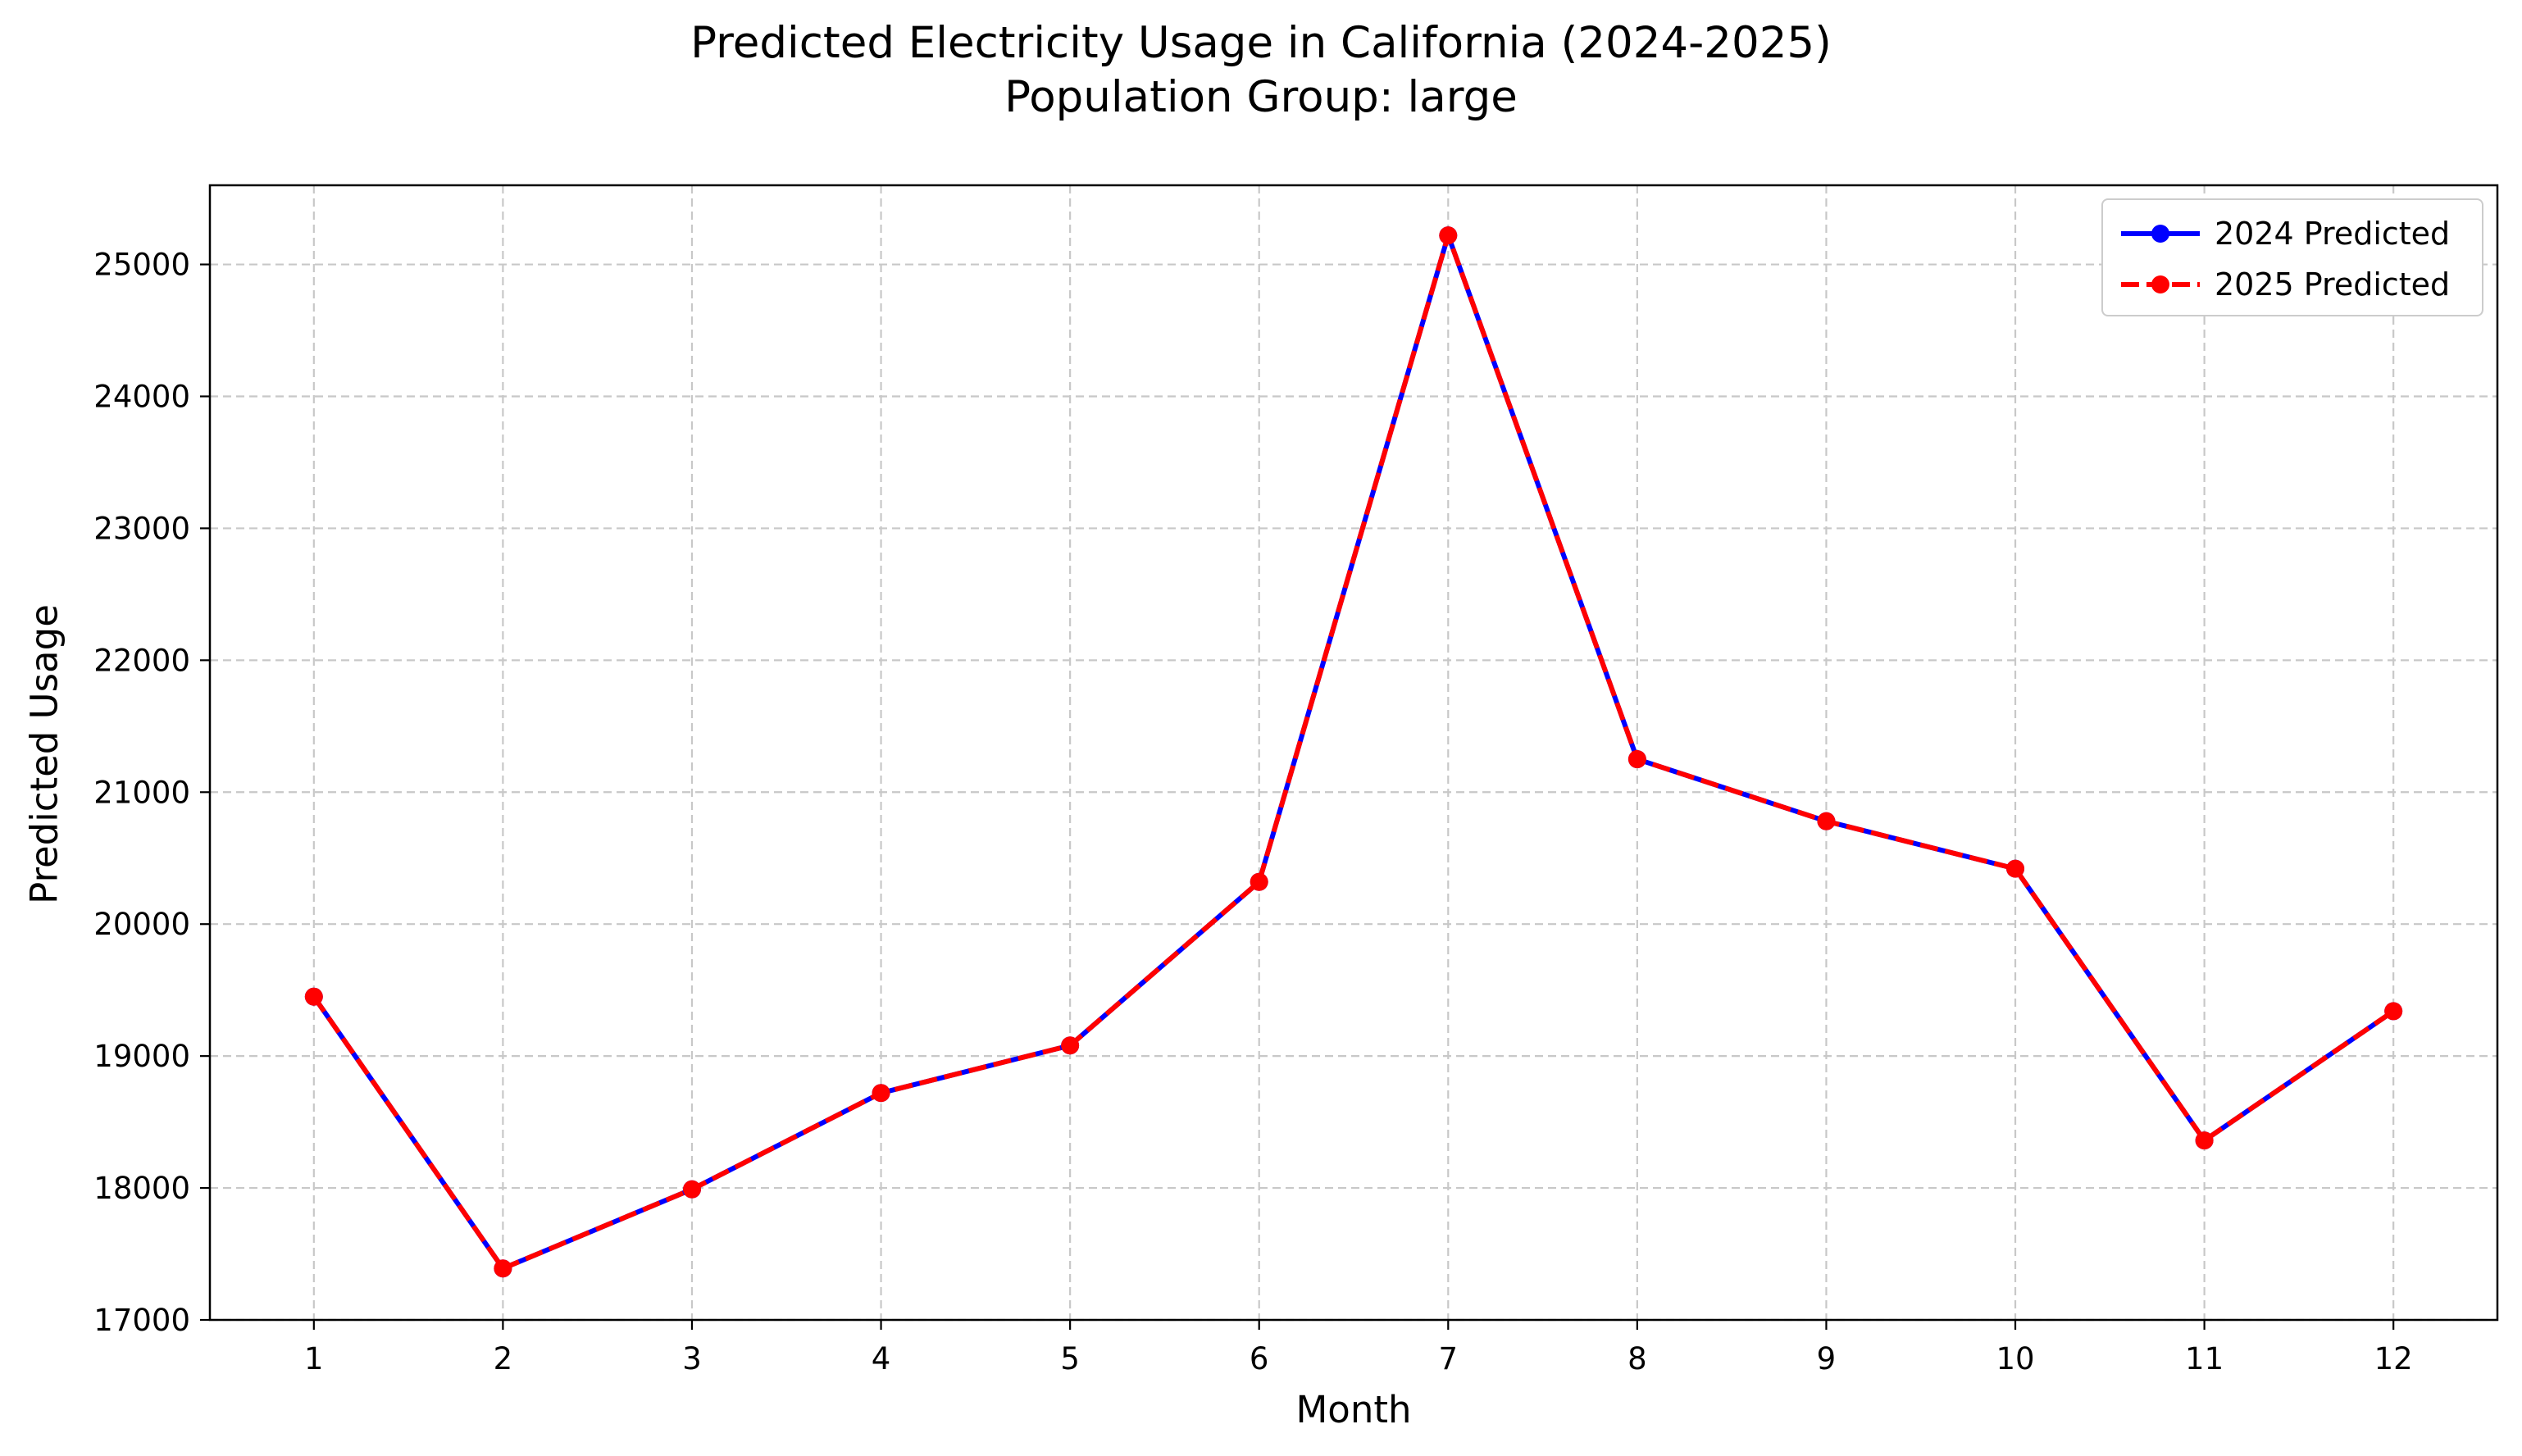  I want to click on legend: 2024 Predicted 2025 Predicted, so click(2292, 257).